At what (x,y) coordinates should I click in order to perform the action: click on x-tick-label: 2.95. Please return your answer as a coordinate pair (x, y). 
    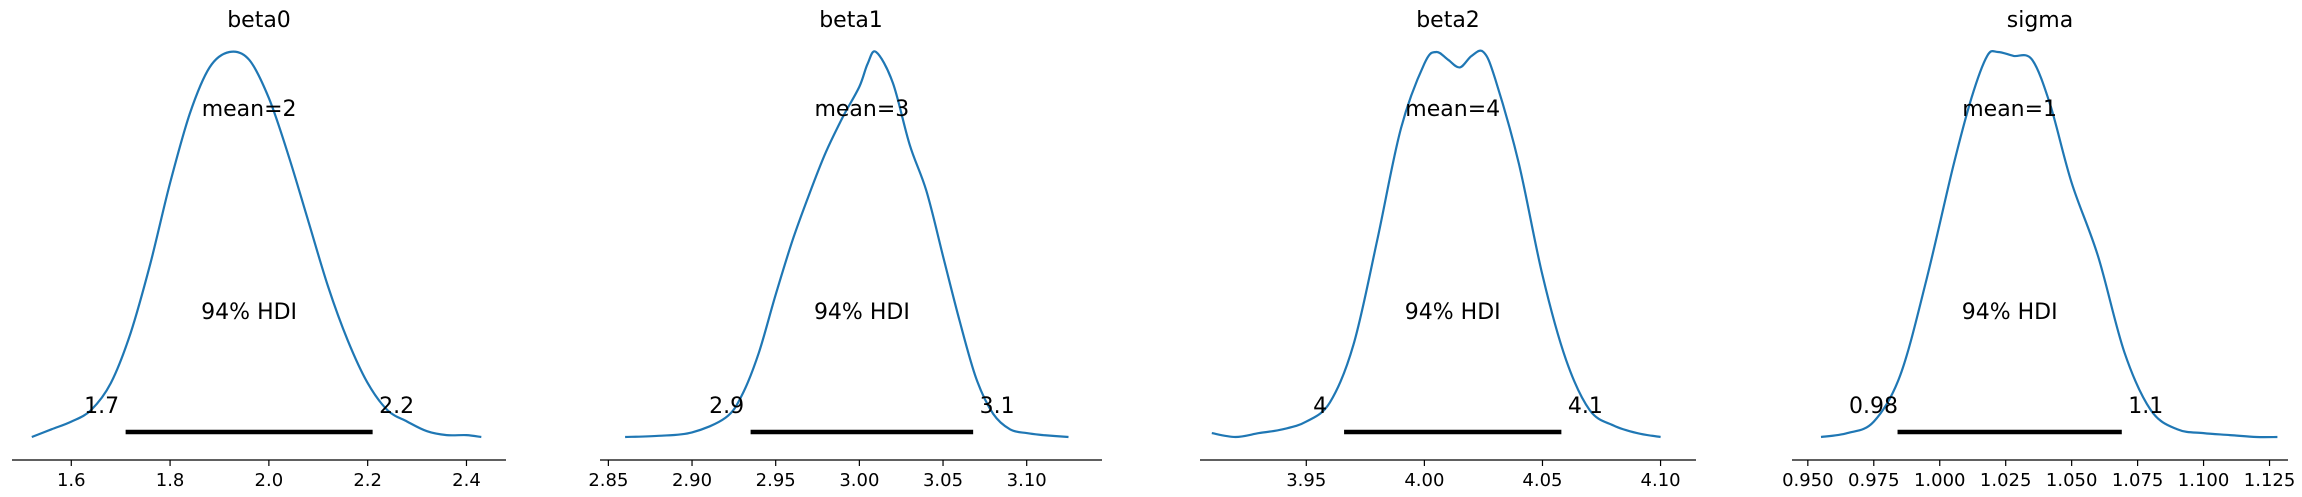
    Looking at the image, I should click on (776, 480).